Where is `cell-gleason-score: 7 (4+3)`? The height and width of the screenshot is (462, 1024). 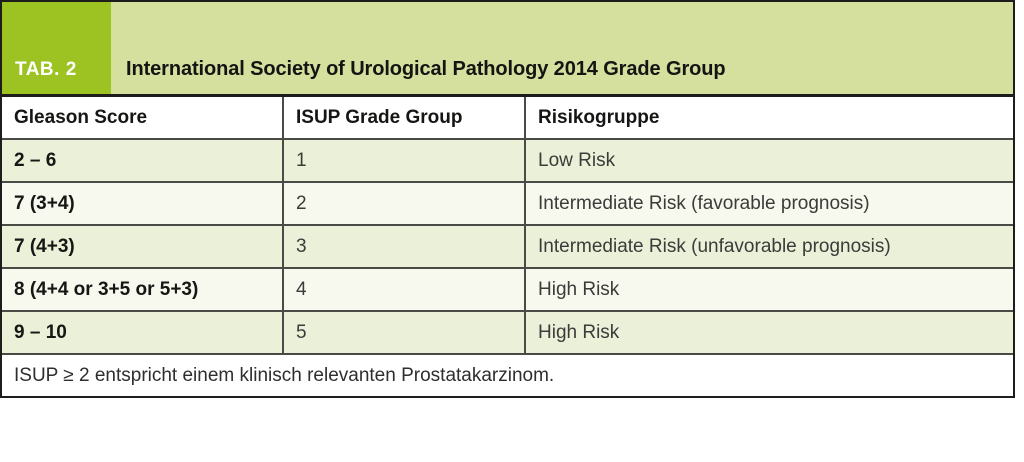 cell-gleason-score: 7 (4+3) is located at coordinates (142, 246).